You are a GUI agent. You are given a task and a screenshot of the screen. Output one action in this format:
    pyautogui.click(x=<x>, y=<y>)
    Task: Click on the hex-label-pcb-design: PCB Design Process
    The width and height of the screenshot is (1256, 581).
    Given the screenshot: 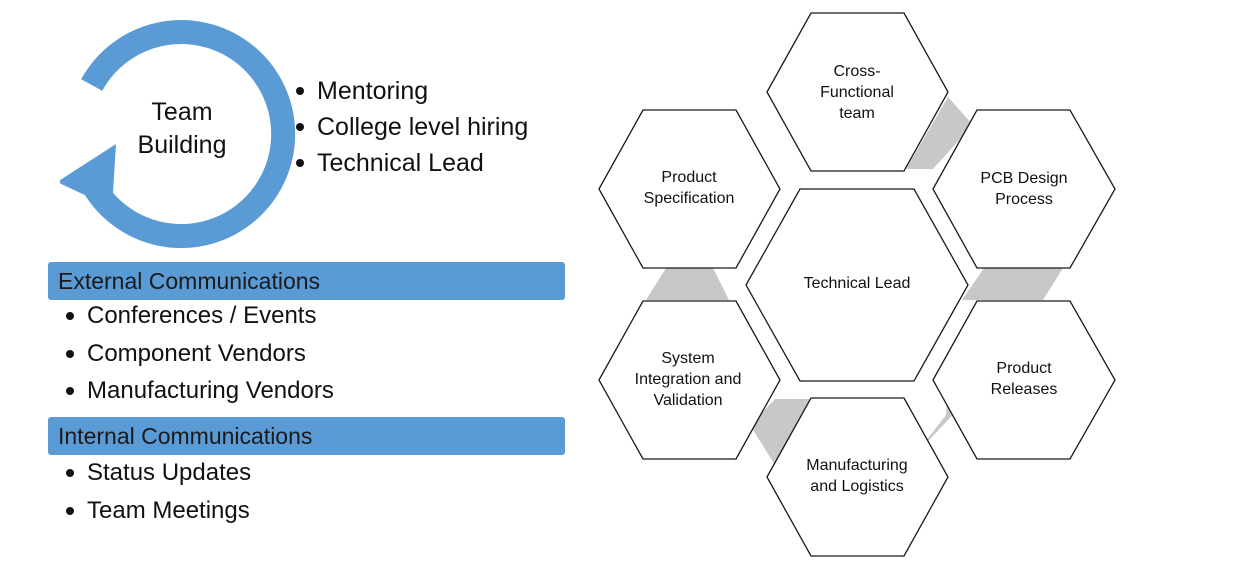 What is the action you would take?
    pyautogui.click(x=1024, y=189)
    